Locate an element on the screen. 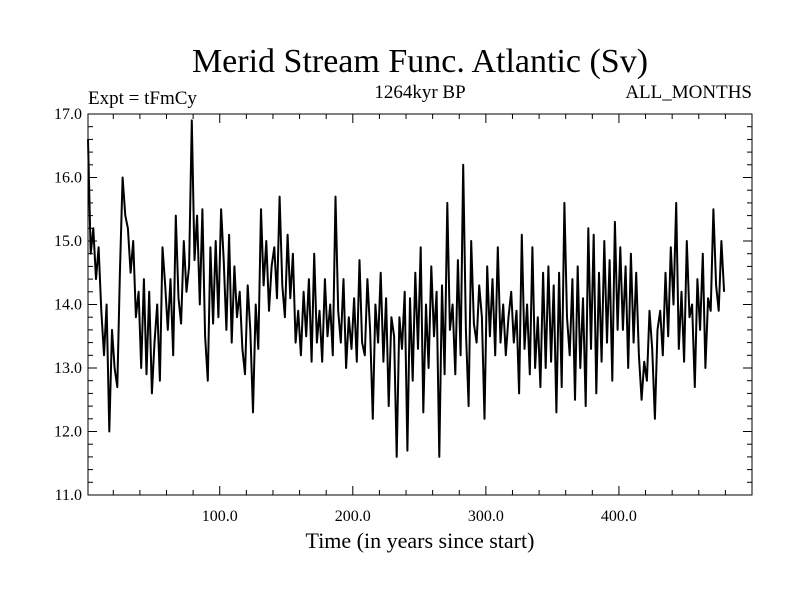 This screenshot has width=800, height=600. y-tick-label: 15.0 is located at coordinates (68, 241).